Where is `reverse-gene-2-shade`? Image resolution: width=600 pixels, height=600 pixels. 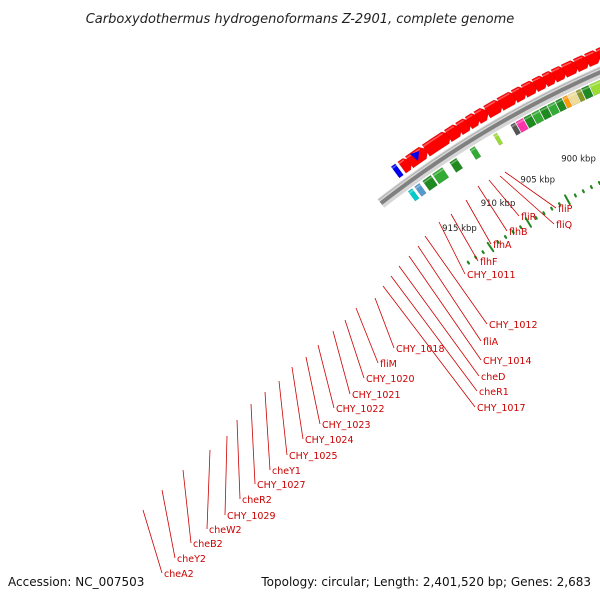
reverse-gene-2-shade is located at coordinates (428, 180).